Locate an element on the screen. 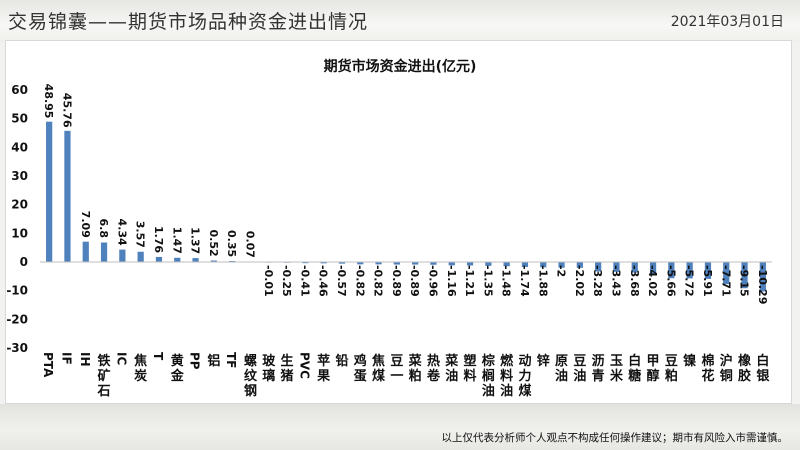  value-label: -0.46 is located at coordinates (323, 281).